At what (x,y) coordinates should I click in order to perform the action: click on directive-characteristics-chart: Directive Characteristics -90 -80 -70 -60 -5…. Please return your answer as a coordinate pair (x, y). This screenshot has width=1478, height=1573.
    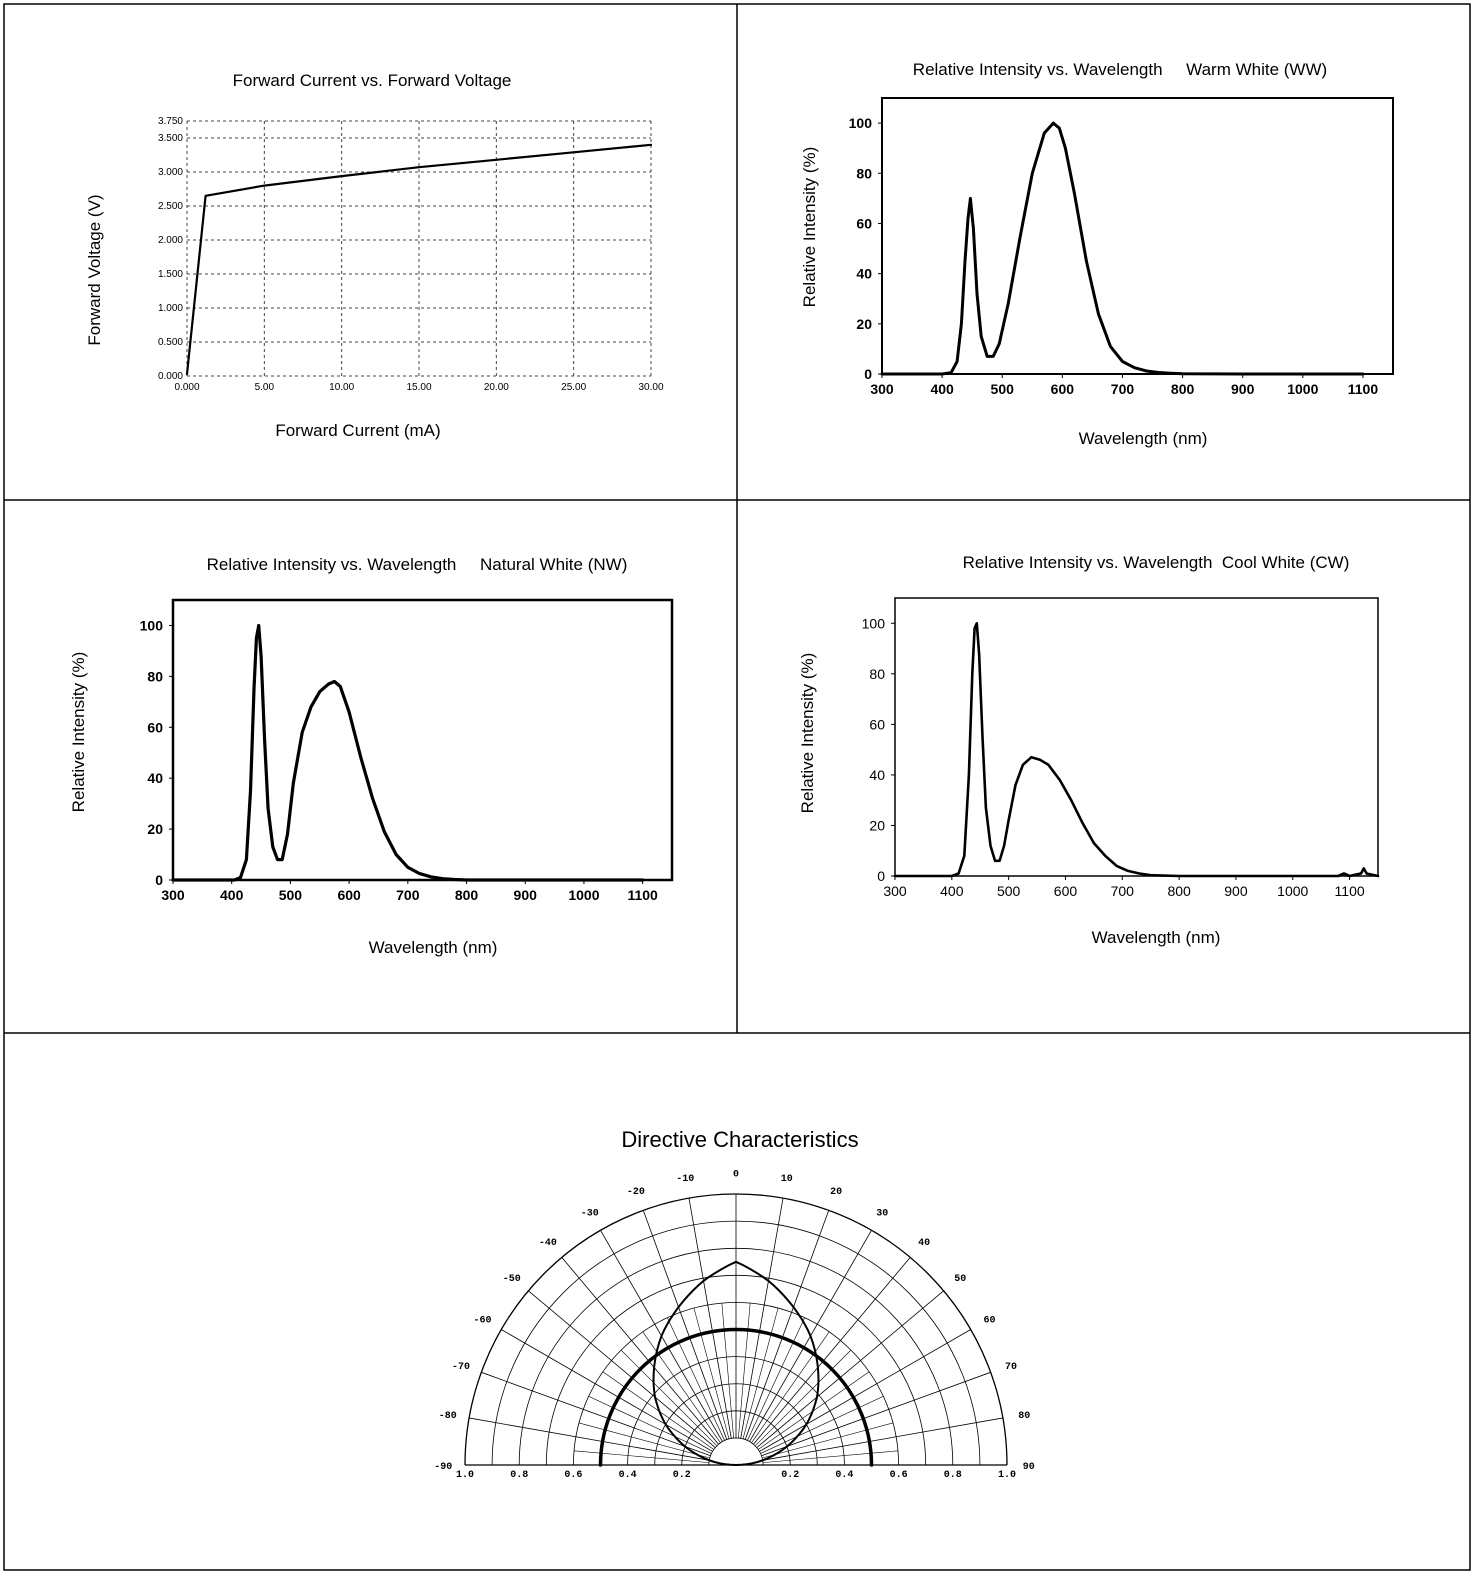
    Looking at the image, I should click on (734, 1304).